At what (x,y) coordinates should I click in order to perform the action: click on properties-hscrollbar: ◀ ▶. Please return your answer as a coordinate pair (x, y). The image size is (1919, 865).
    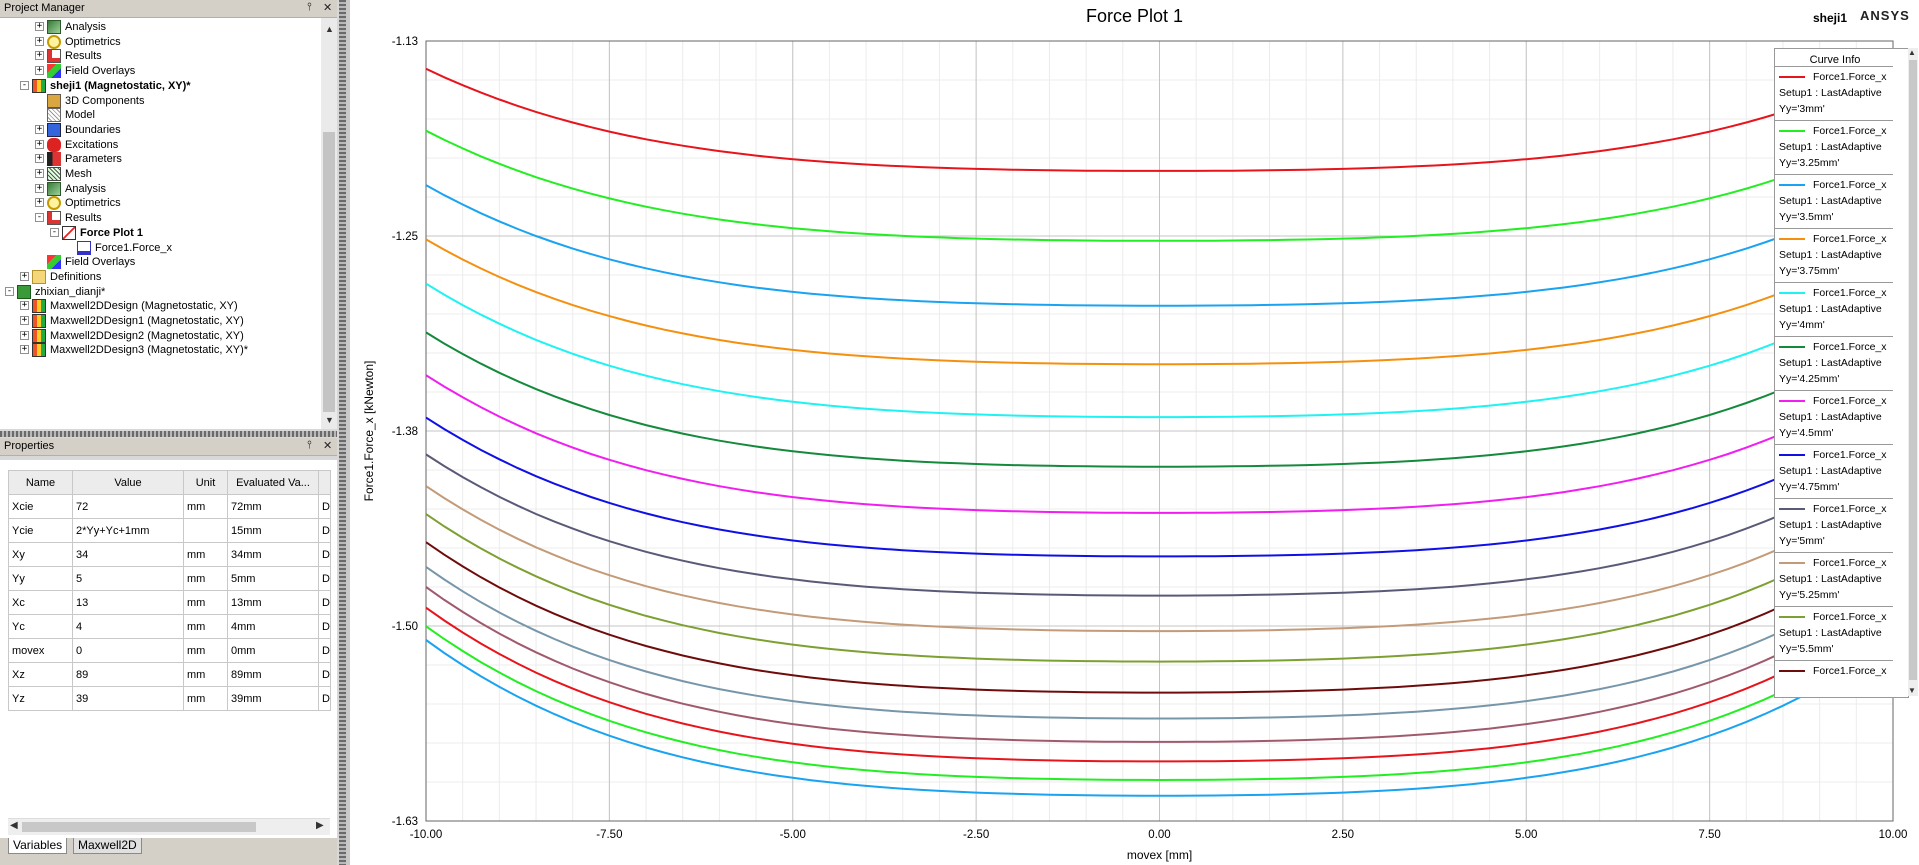
    Looking at the image, I should click on (169, 826).